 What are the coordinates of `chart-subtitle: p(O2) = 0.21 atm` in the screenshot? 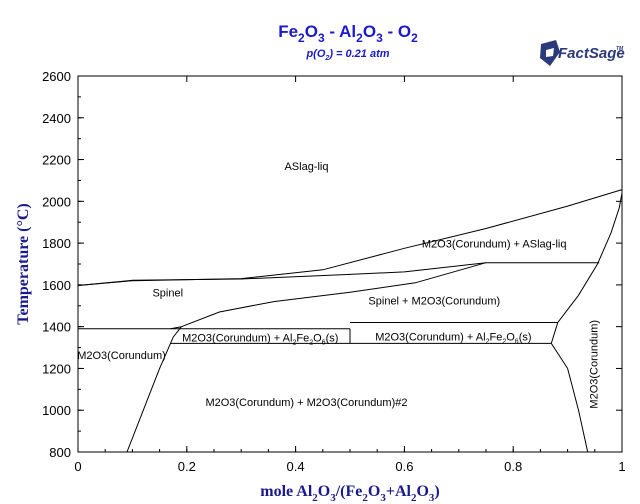 It's located at (347, 55).